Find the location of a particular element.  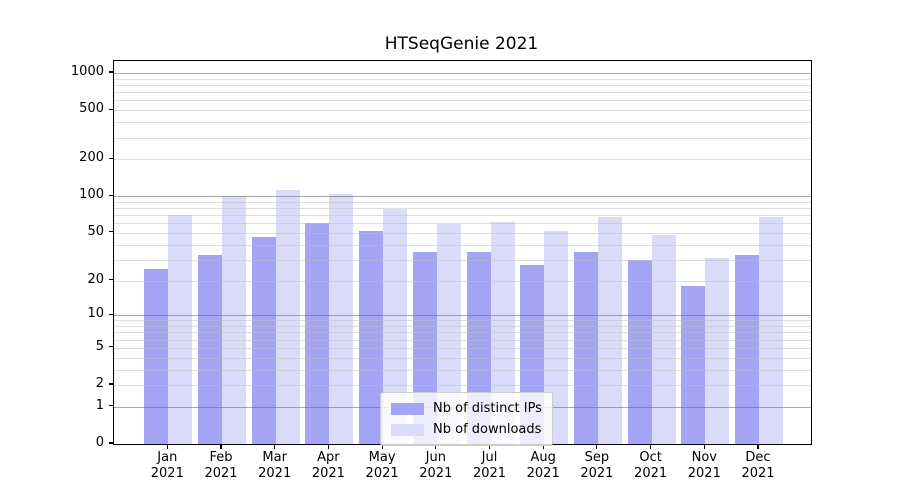

y-tick-label: 500 is located at coordinates (91, 109).